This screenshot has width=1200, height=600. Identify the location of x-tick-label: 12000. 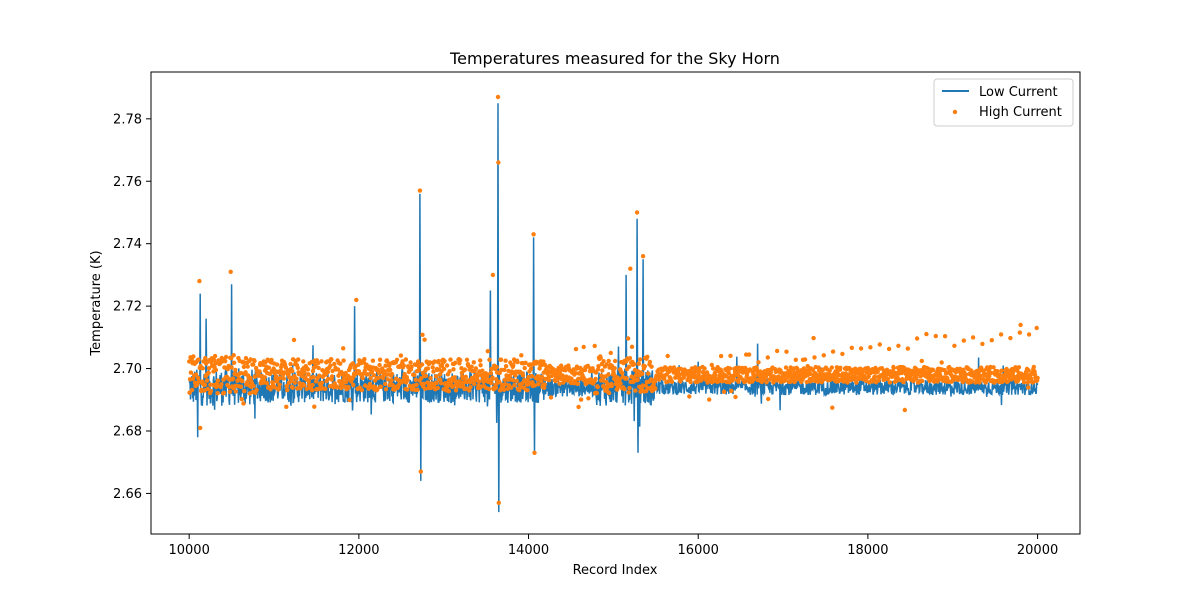
(358, 550).